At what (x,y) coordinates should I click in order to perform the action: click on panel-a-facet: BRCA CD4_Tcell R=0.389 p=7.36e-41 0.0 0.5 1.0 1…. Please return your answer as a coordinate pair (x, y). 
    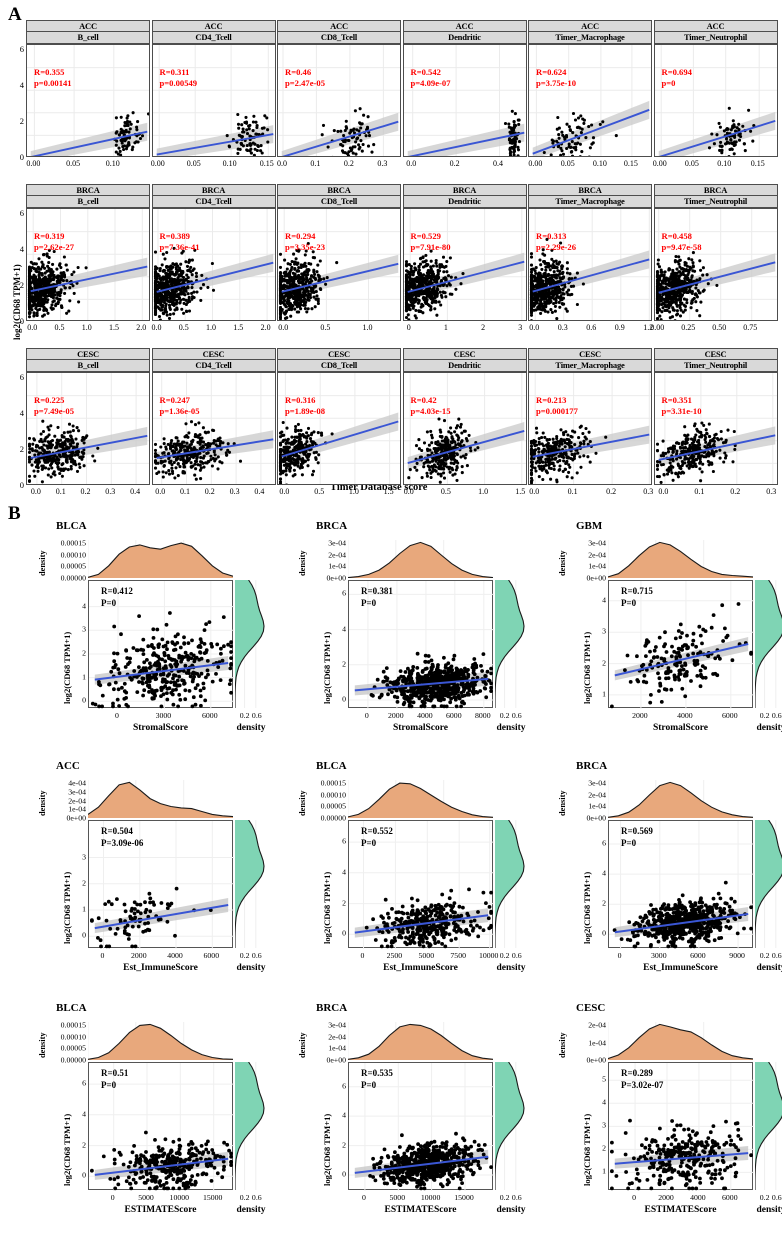
    Looking at the image, I should click on (213, 258).